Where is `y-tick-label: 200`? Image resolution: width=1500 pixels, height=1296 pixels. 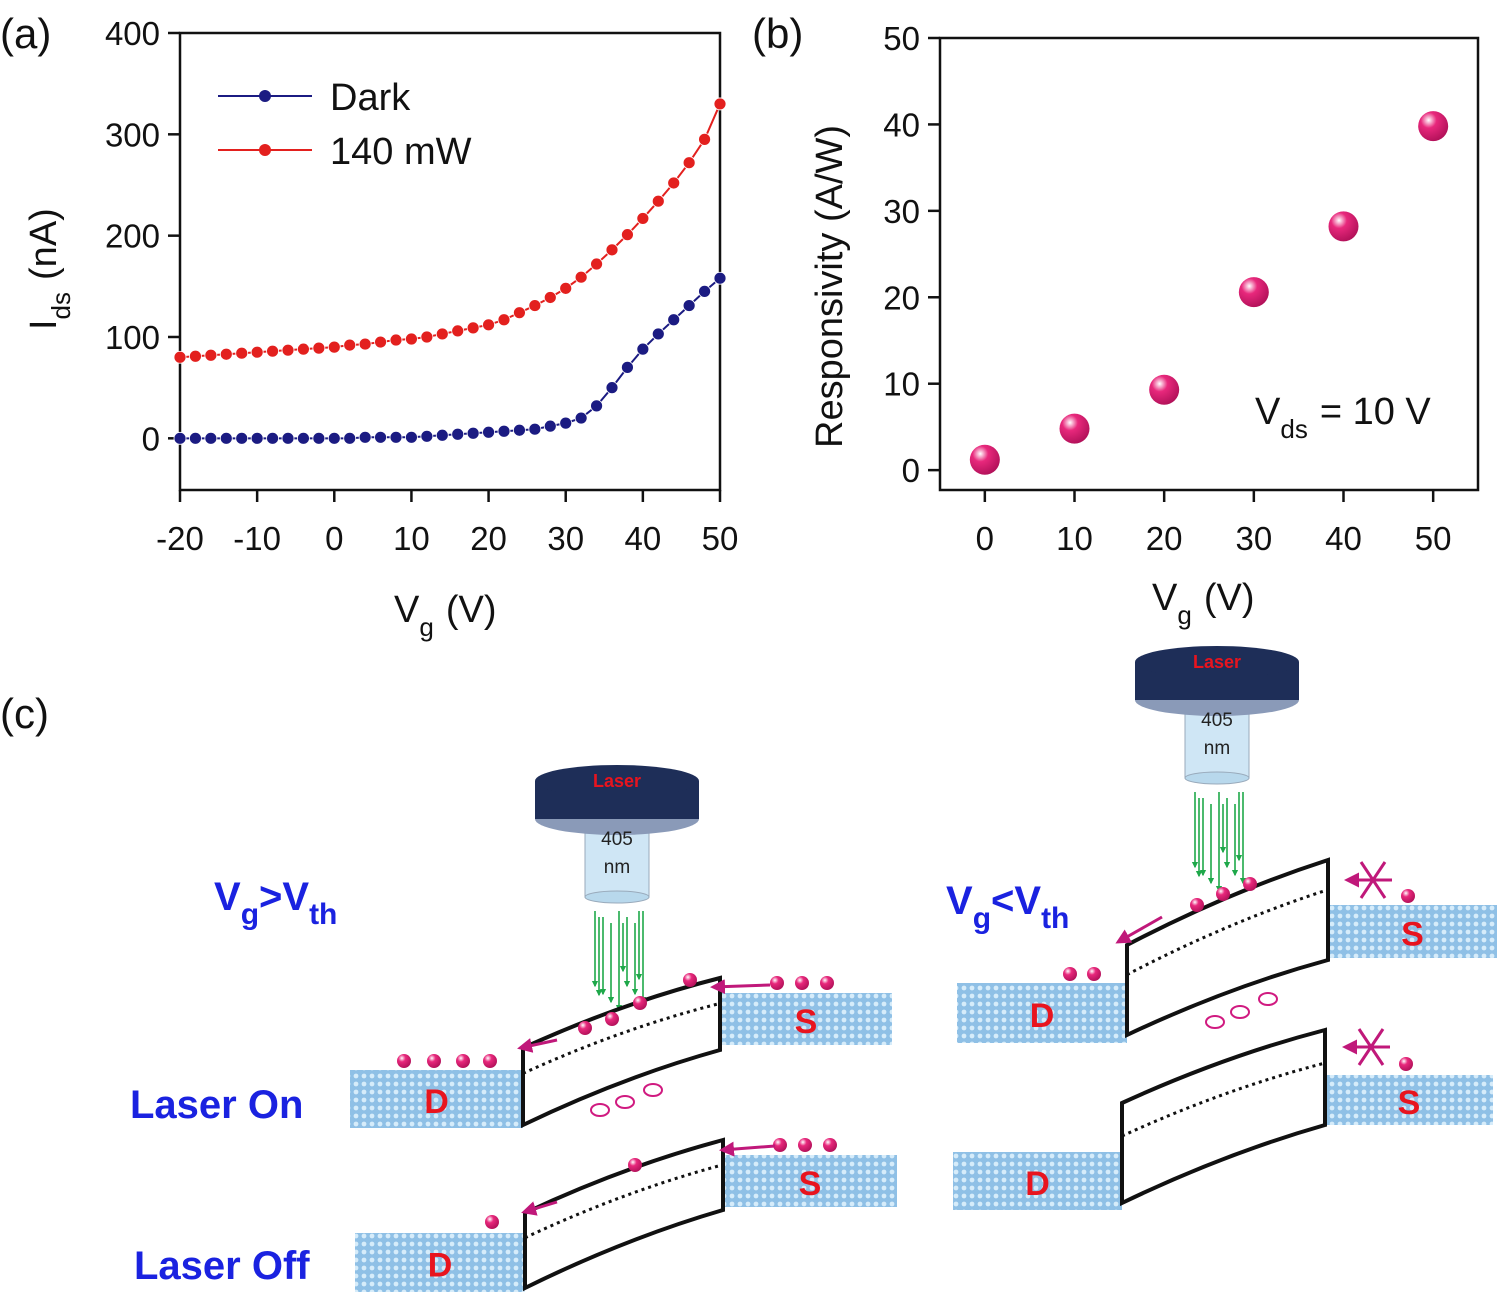 y-tick-label: 200 is located at coordinates (132, 236).